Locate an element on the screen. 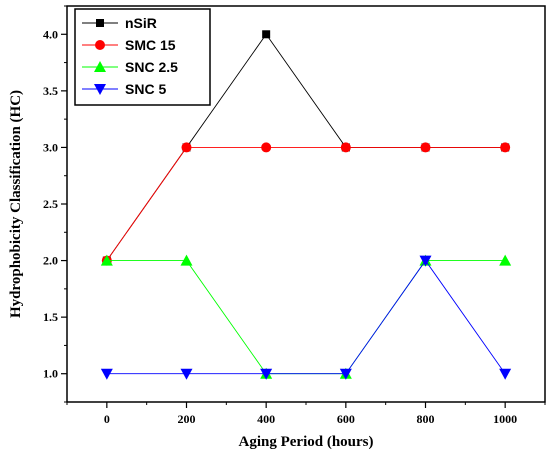 This screenshot has height=462, width=550. legend-label: SNC 2.5 is located at coordinates (151, 67).